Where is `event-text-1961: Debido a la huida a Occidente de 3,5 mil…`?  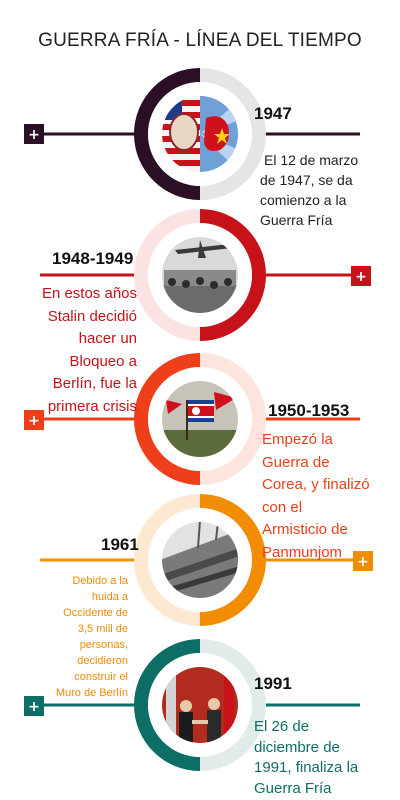 event-text-1961: Debido a la huida a Occidente de 3,5 mil… is located at coordinates (91, 637).